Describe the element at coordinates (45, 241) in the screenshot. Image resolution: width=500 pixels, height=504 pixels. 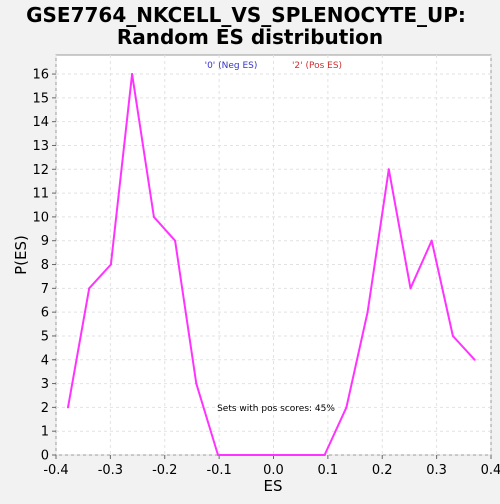
I see `y-tick-label: 9` at that location.